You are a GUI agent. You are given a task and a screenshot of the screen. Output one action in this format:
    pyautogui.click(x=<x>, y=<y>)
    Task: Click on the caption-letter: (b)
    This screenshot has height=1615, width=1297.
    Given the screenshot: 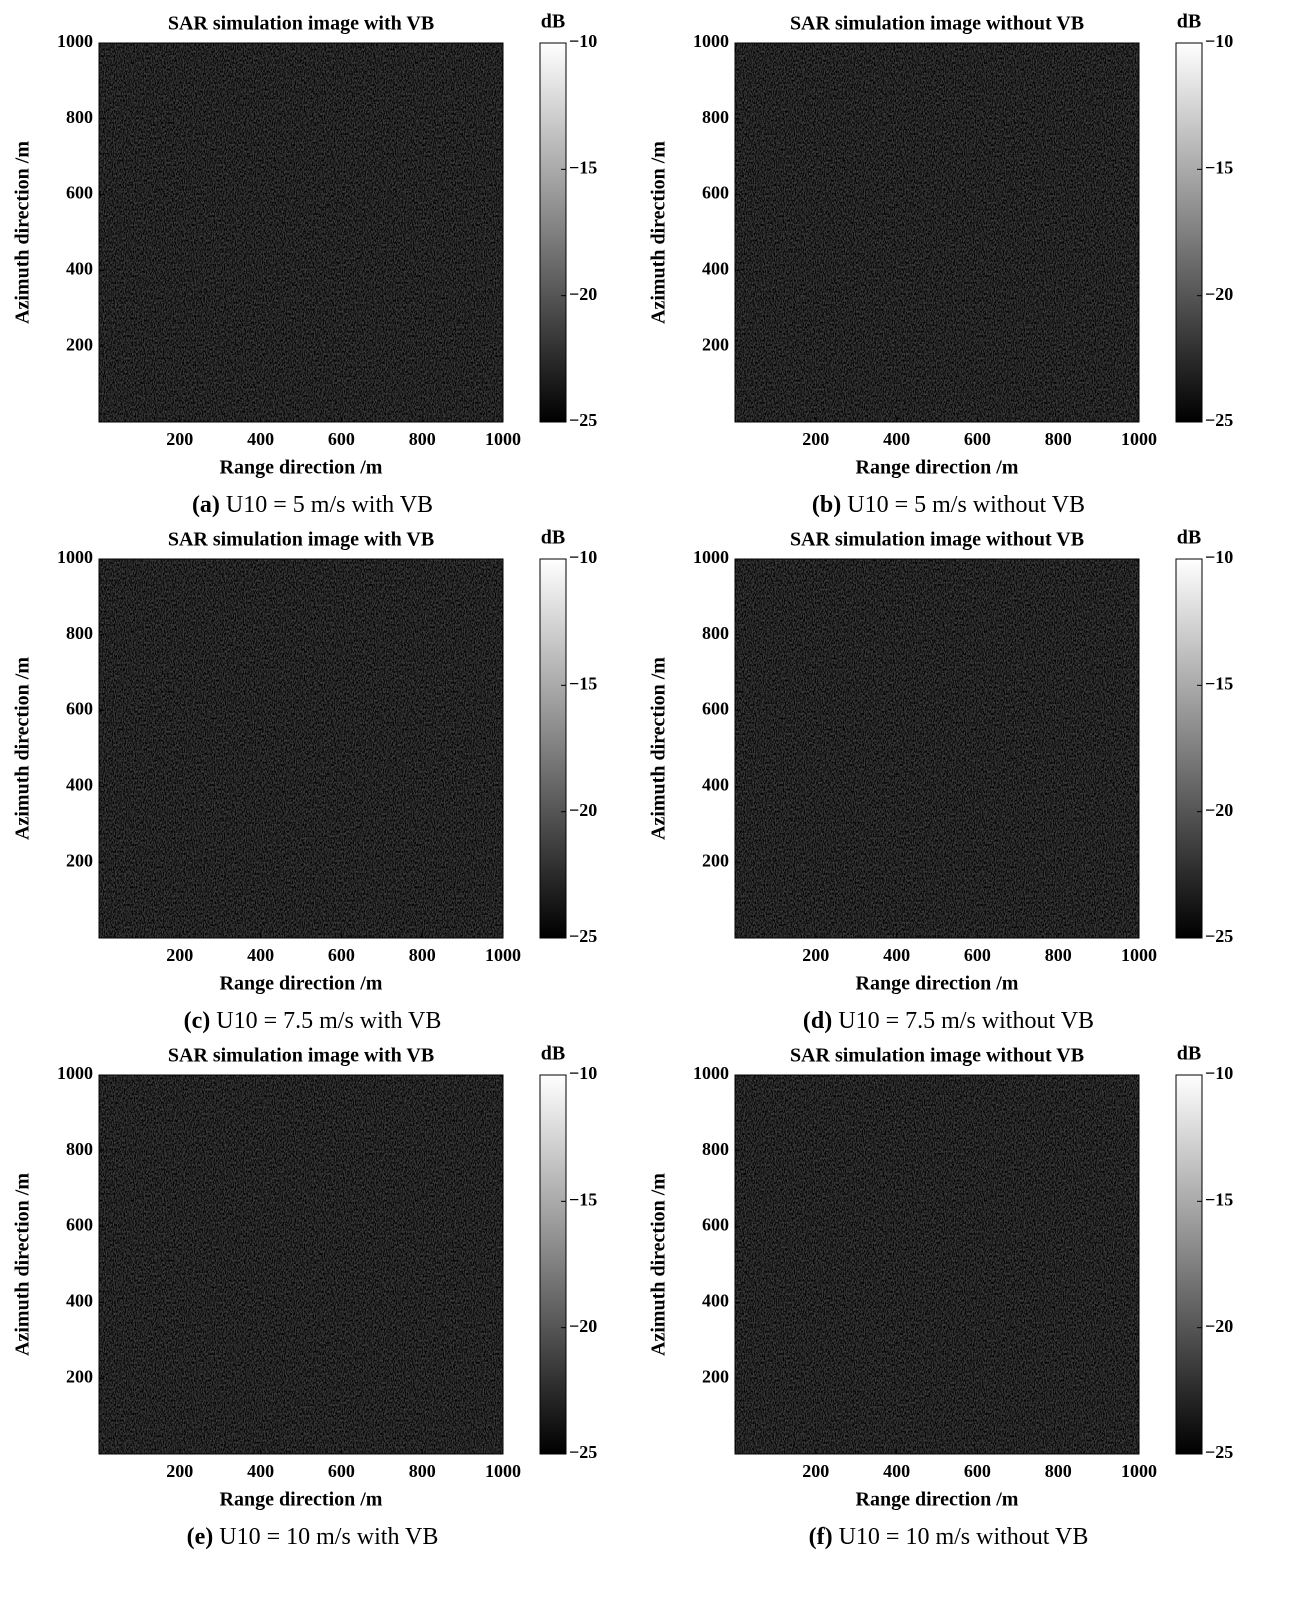 What is the action you would take?
    pyautogui.click(x=826, y=505)
    